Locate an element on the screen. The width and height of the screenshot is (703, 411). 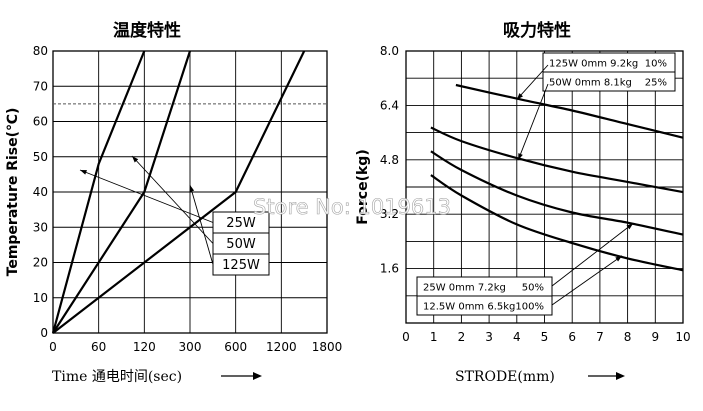
store-watermark: Store No: 1019613 is located at coordinates (352, 207).